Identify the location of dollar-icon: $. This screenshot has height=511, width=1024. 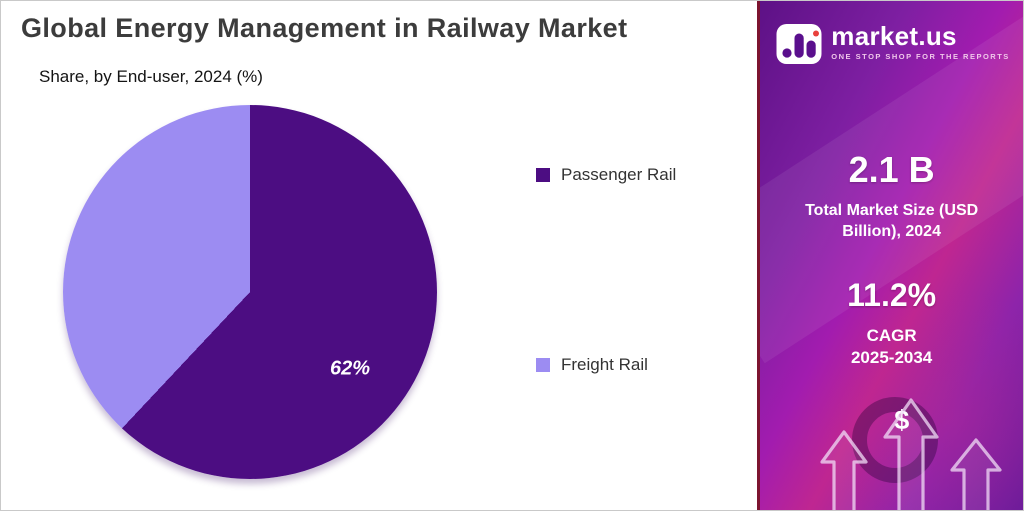
(901, 420).